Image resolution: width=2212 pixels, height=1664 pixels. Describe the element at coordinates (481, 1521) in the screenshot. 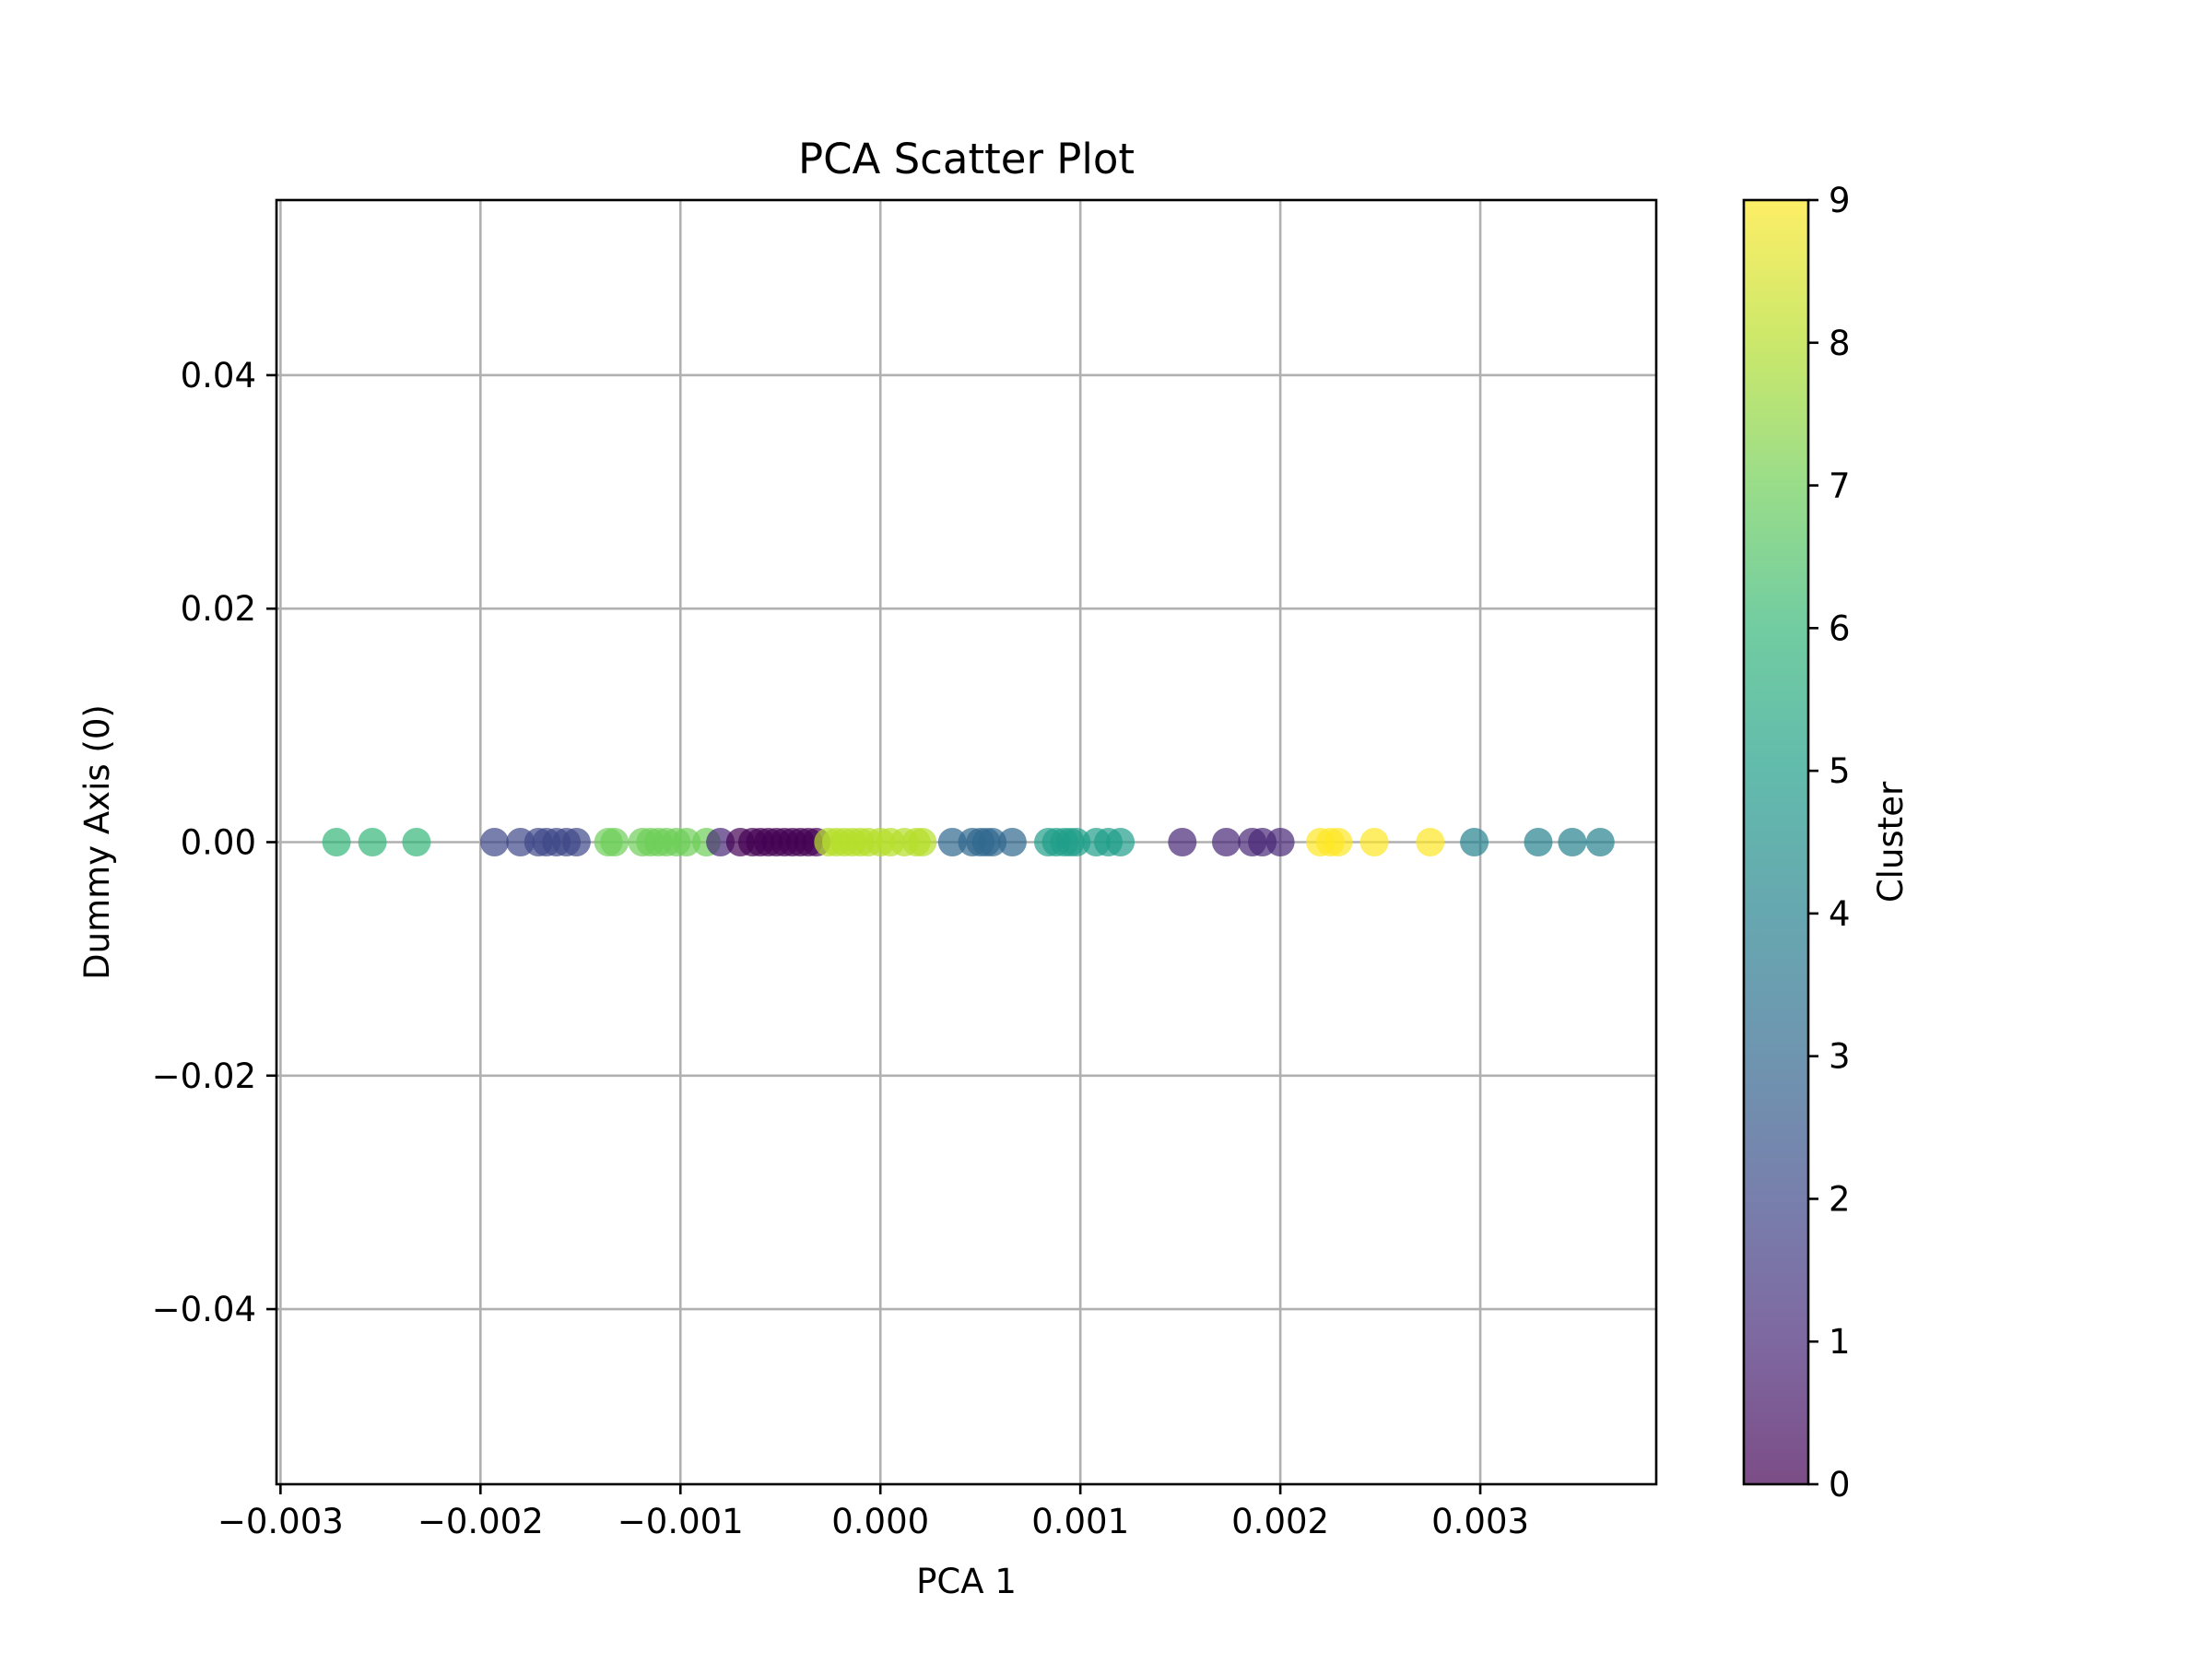

I see `x-tick-label: −0.002` at that location.